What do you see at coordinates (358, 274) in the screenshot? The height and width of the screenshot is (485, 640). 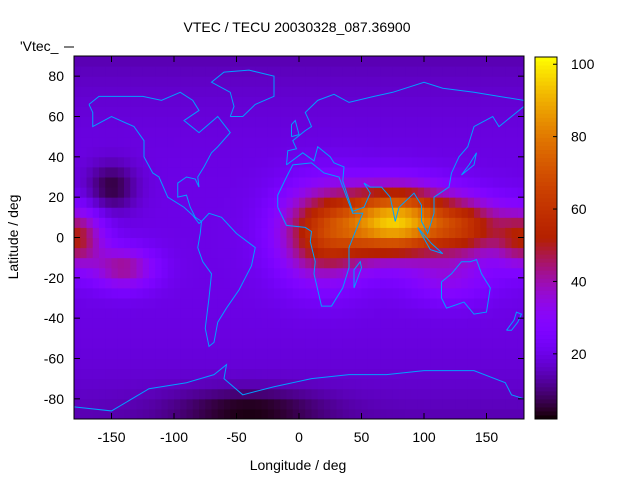 I see `coastline` at bounding box center [358, 274].